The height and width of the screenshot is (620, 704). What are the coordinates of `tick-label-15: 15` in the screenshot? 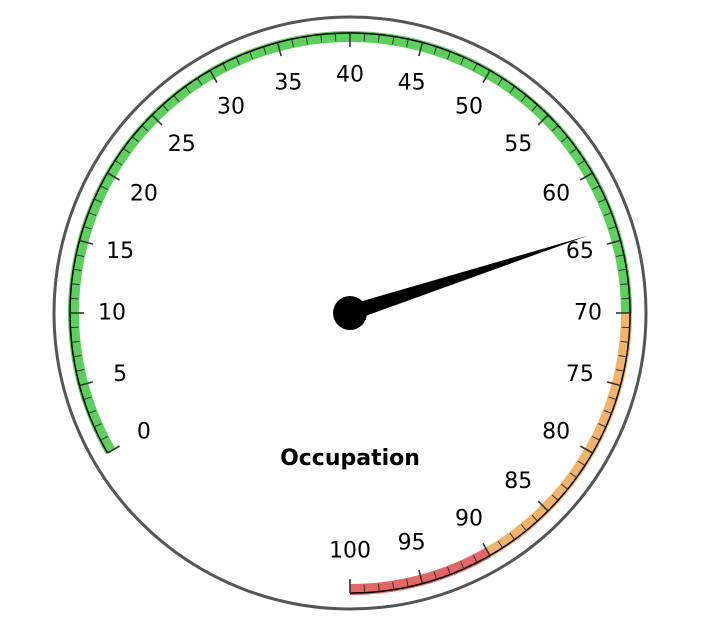 It's located at (120, 251).